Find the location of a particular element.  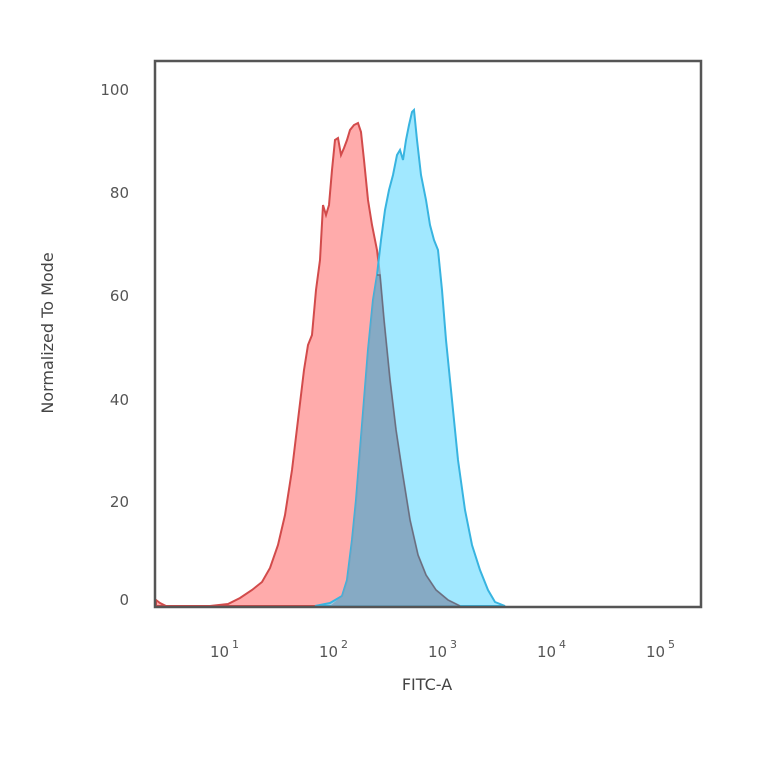

y-tick-label: 80 is located at coordinates (119, 193).